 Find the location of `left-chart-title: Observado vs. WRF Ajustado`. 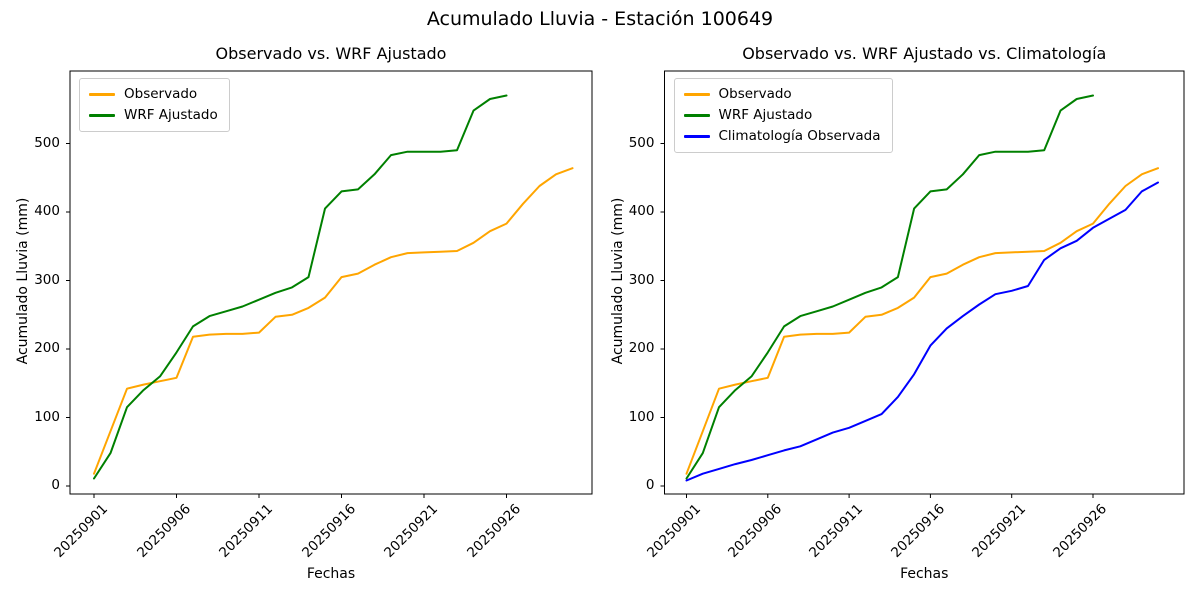

left-chart-title: Observado vs. WRF Ajustado is located at coordinates (331, 53).